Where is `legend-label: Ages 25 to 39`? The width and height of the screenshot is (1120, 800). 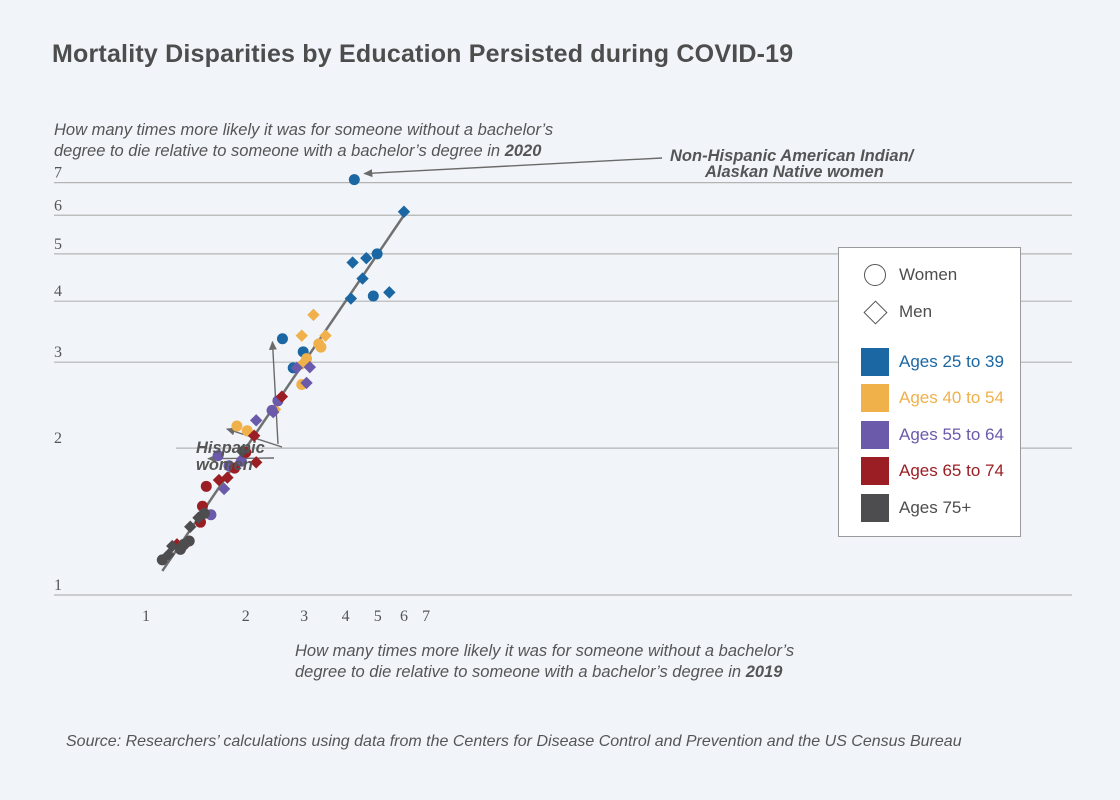 legend-label: Ages 25 to 39 is located at coordinates (951, 361).